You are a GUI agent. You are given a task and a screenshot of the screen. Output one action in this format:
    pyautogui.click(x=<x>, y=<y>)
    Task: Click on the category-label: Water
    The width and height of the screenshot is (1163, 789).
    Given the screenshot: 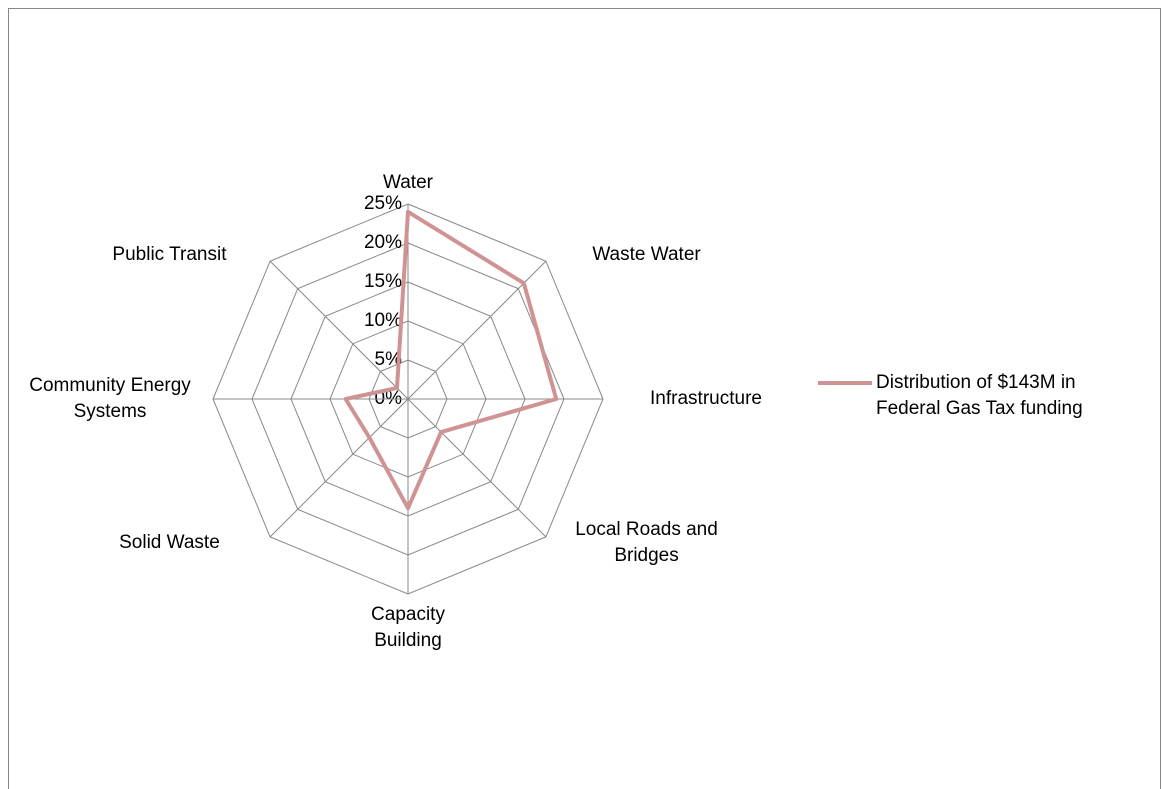 What is the action you would take?
    pyautogui.click(x=408, y=182)
    